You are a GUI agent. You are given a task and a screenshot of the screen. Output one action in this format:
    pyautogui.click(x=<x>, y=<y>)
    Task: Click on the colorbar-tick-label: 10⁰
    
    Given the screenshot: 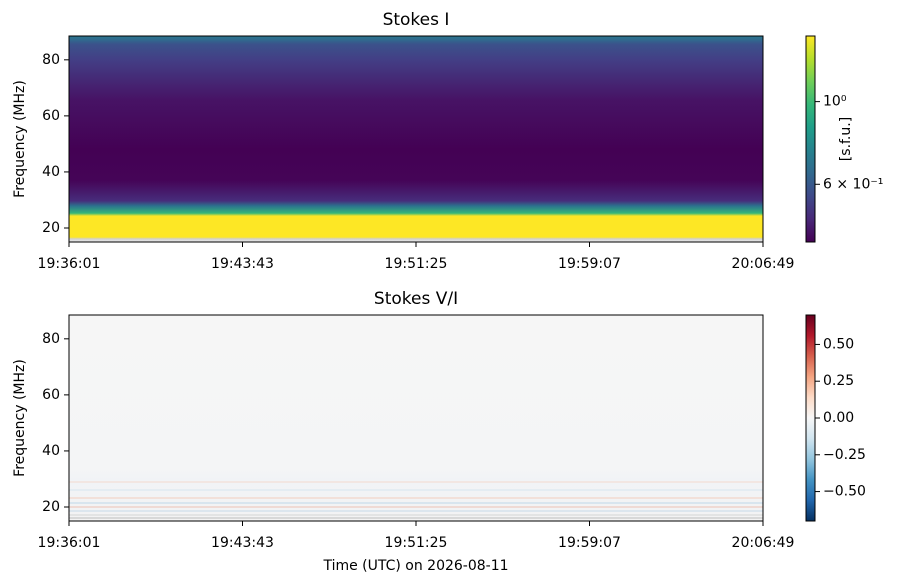 What is the action you would take?
    pyautogui.click(x=835, y=102)
    